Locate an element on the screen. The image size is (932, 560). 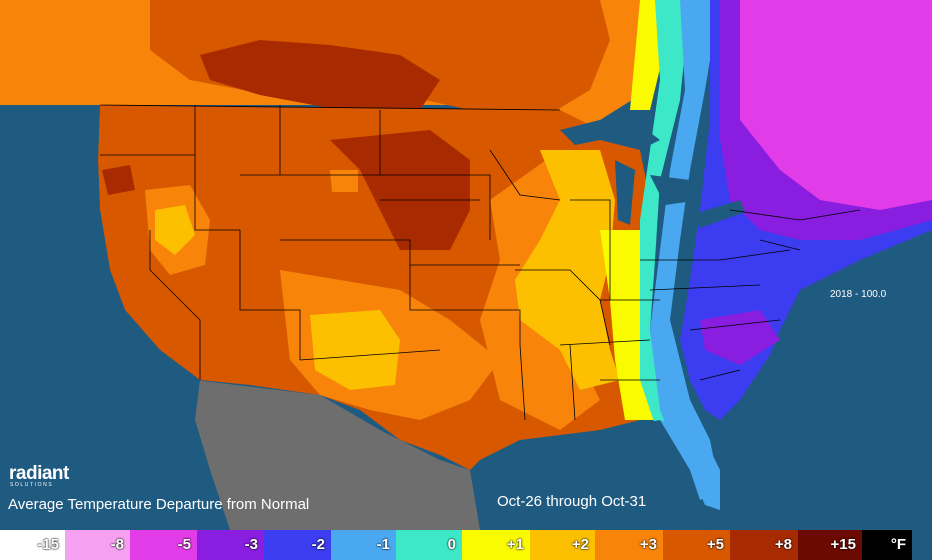
nw-hot-spot is located at coordinates (118, 180).